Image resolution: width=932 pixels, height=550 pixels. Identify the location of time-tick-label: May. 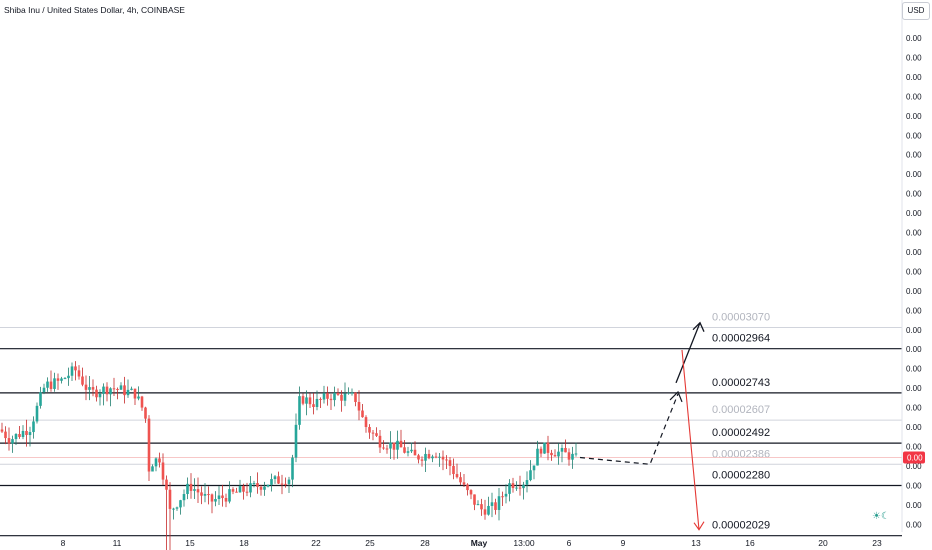
(479, 543).